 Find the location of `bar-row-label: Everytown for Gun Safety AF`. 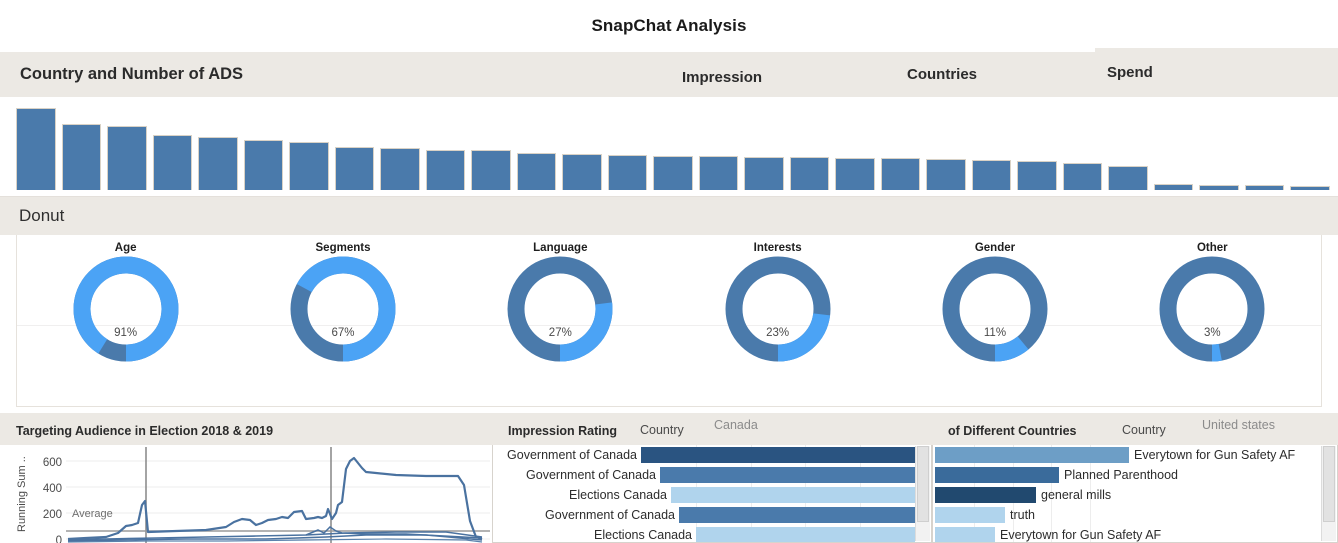

bar-row-label: Everytown for Gun Safety AF is located at coordinates (1081, 535).